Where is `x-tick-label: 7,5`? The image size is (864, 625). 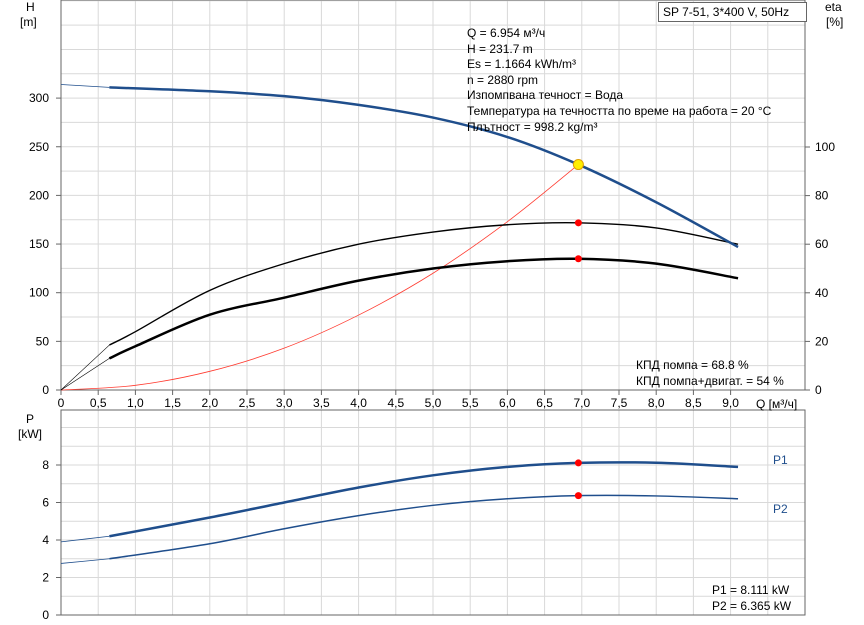 x-tick-label: 7,5 is located at coordinates (619, 403).